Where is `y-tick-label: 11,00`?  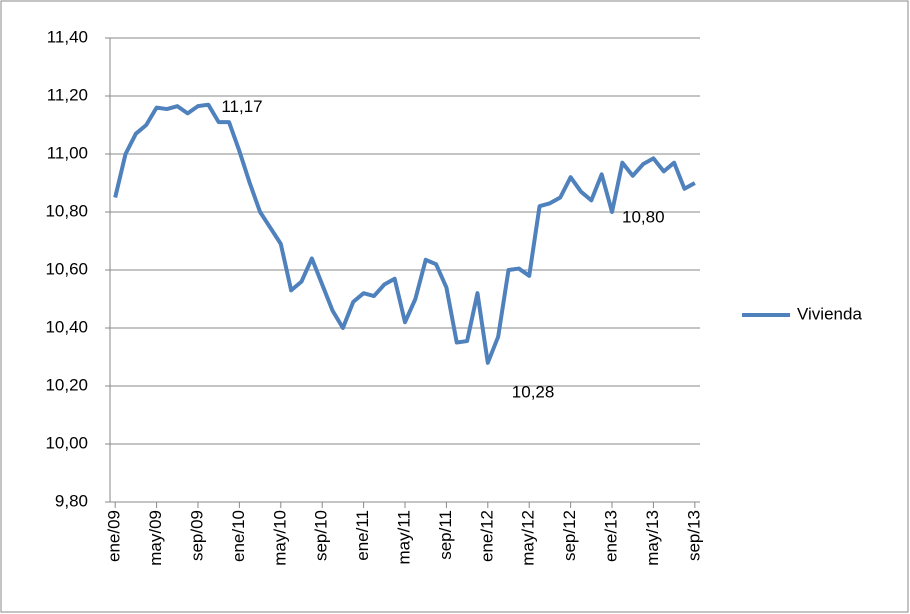
y-tick-label: 11,00 is located at coordinates (67, 152).